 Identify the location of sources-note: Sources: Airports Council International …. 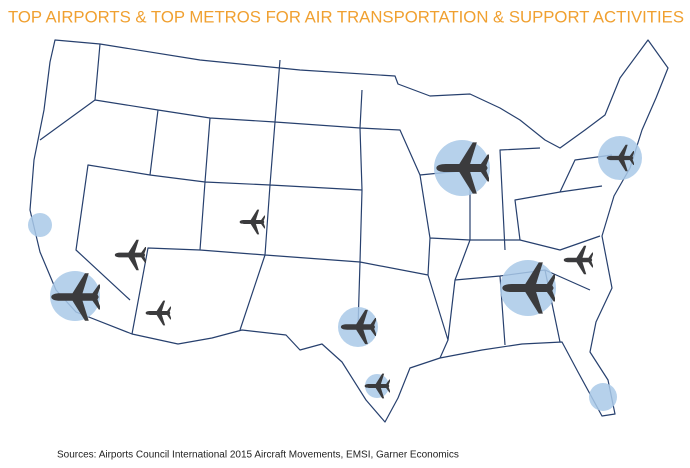
(258, 455).